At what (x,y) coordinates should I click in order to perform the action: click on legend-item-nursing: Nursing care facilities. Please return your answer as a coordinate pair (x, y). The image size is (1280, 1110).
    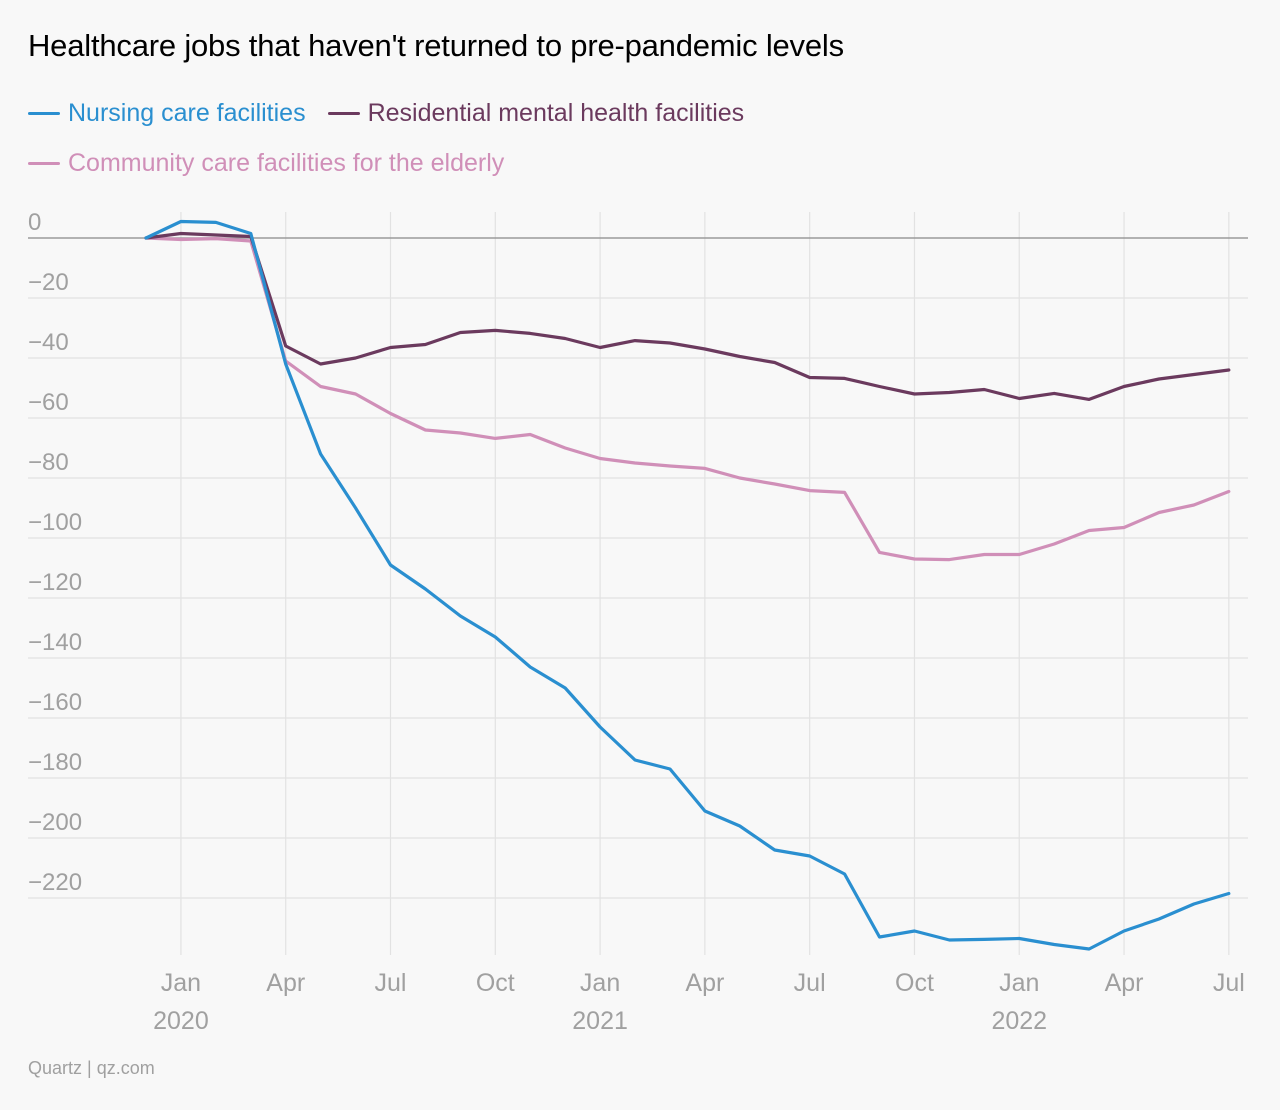
    Looking at the image, I should click on (167, 113).